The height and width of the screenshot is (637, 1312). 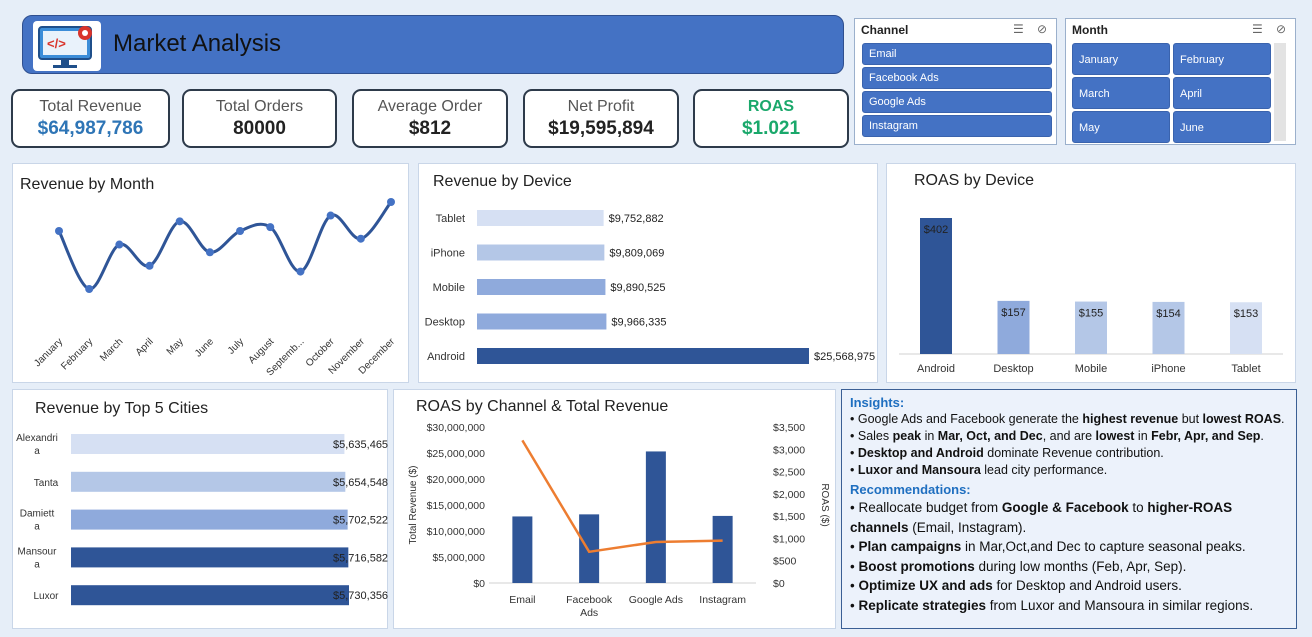 What do you see at coordinates (458, 558) in the screenshot?
I see `y-tick-label: $5,000,000` at bounding box center [458, 558].